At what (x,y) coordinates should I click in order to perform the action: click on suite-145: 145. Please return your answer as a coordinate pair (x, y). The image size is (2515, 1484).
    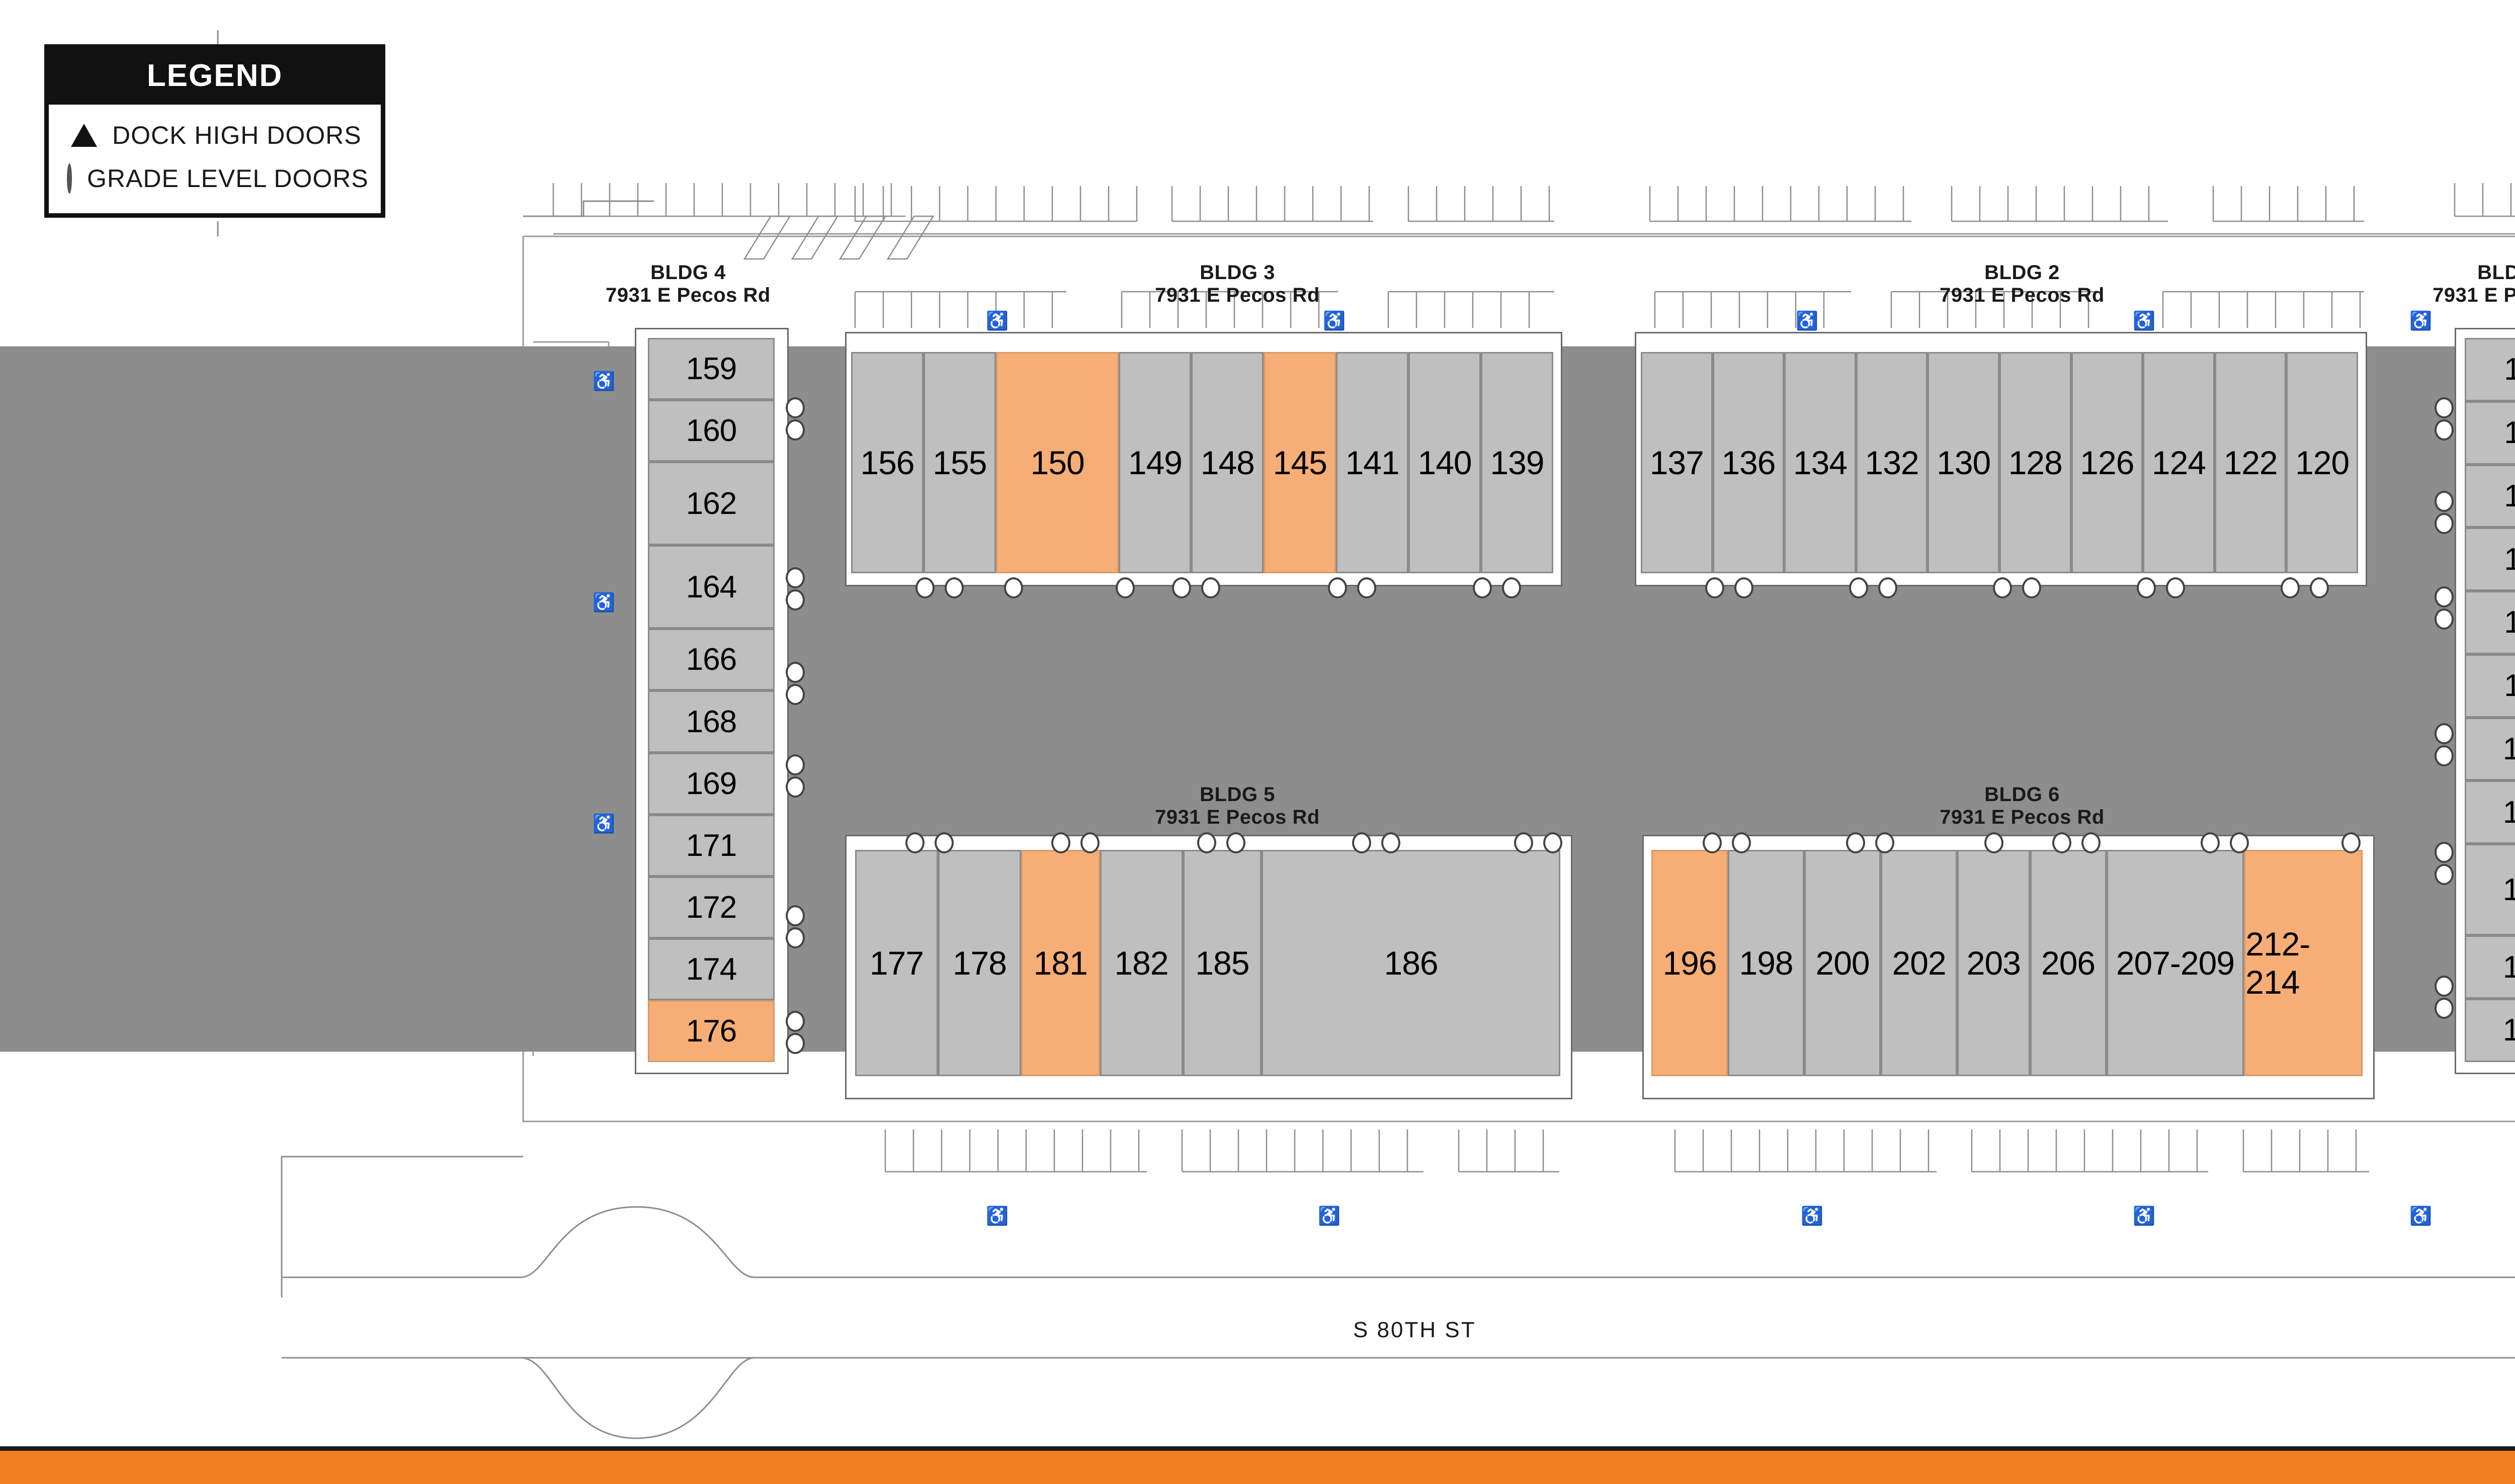
    Looking at the image, I should click on (1300, 462).